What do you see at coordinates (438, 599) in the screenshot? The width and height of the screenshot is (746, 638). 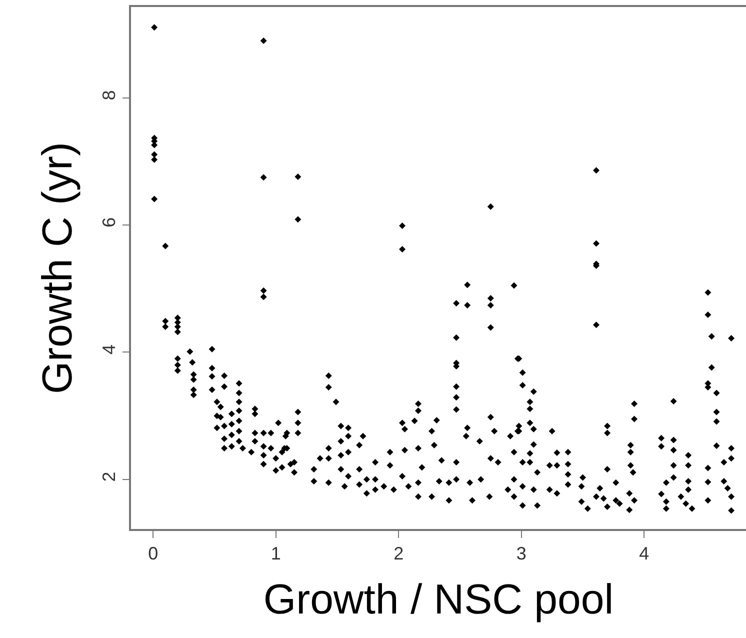 I see `x-axis-title: Growth / NSC pool` at bounding box center [438, 599].